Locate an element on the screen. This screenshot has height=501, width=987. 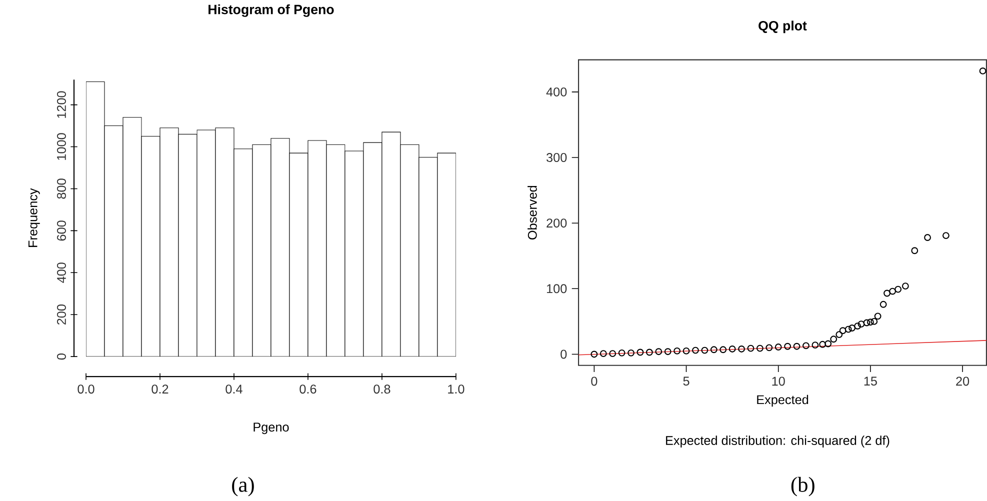
y-tick-label: 1200 is located at coordinates (61, 104).